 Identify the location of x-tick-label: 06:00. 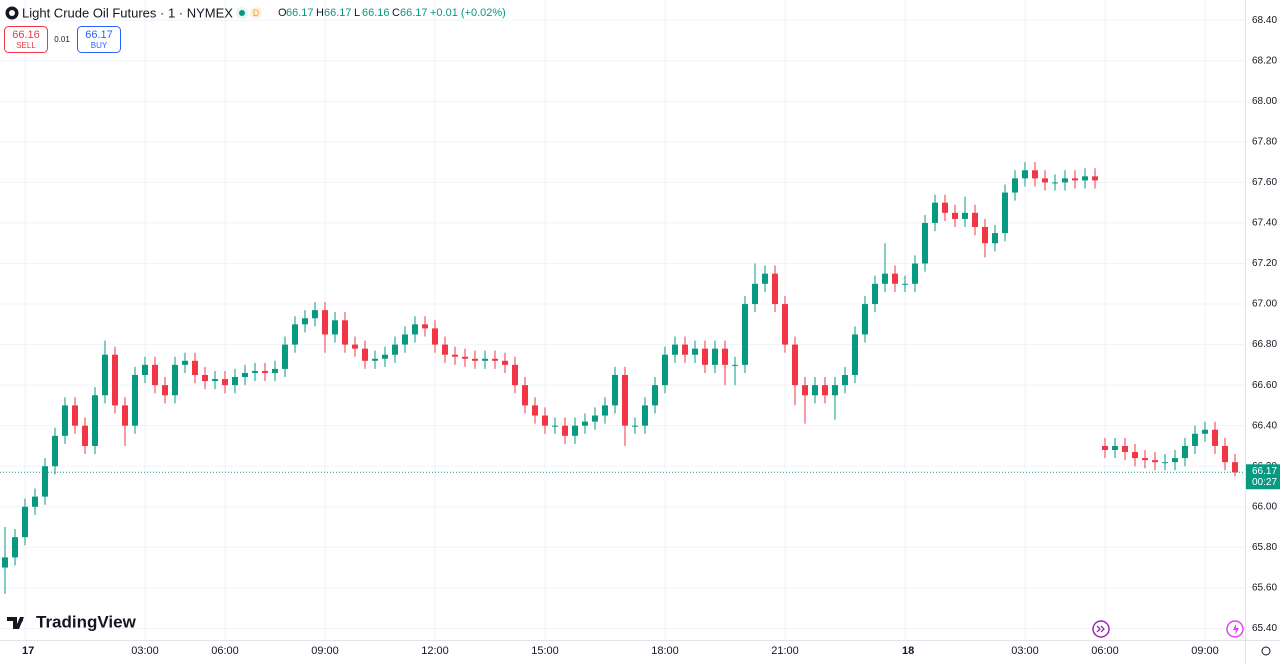
(225, 651).